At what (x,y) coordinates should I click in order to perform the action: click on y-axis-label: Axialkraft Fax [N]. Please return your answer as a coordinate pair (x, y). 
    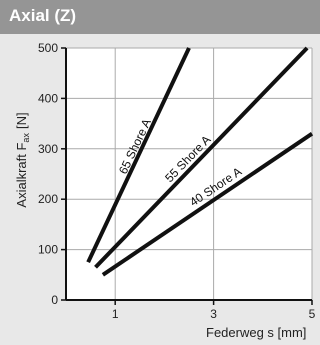
    Looking at the image, I should click on (22, 159).